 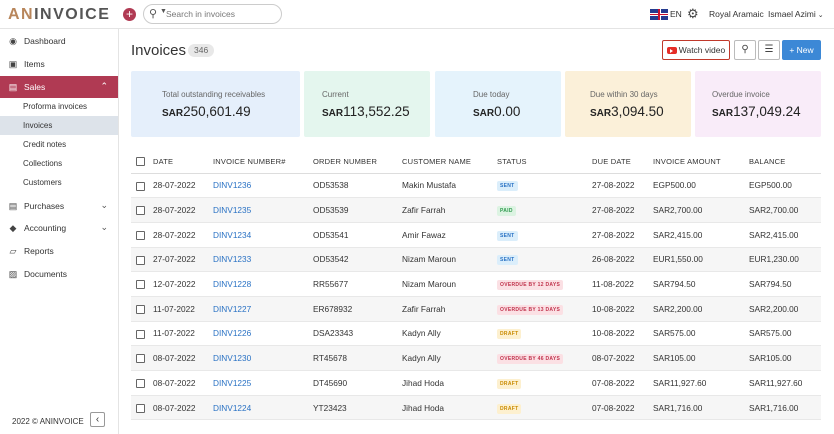 I want to click on invoice-number-link: DINV1227, so click(x=232, y=308).